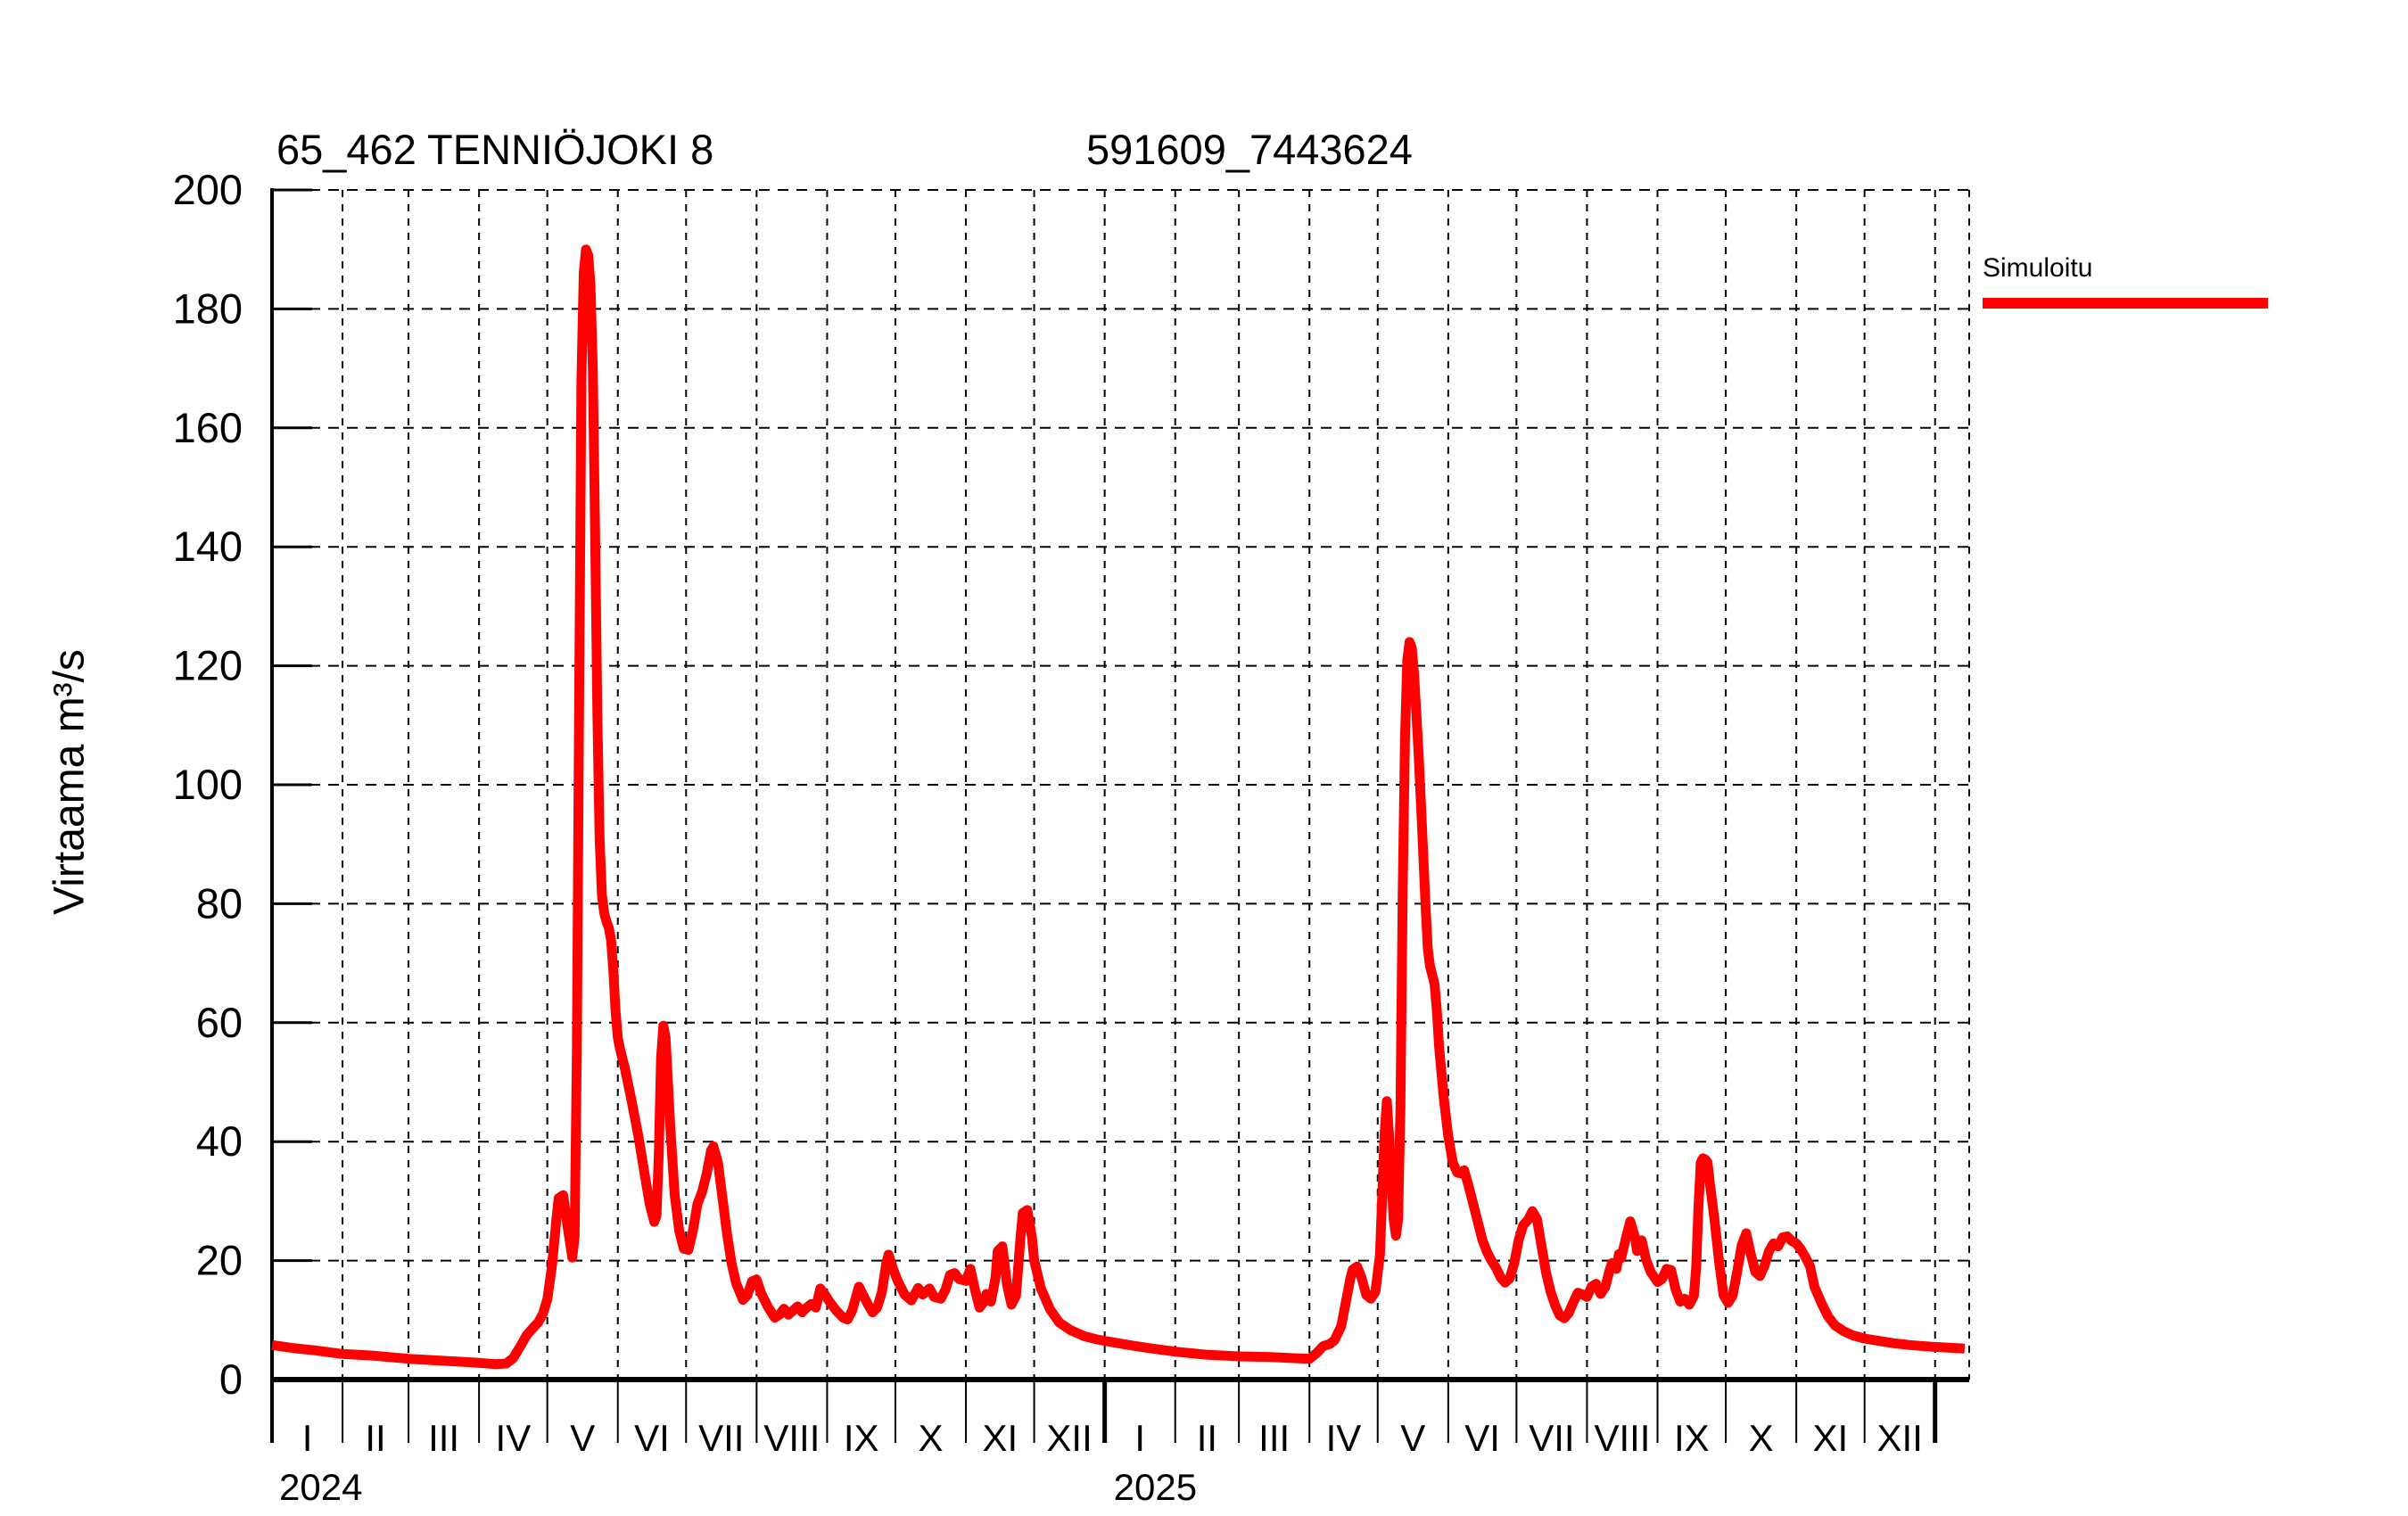  What do you see at coordinates (208, 189) in the screenshot?
I see `y-tick-label: 200` at bounding box center [208, 189].